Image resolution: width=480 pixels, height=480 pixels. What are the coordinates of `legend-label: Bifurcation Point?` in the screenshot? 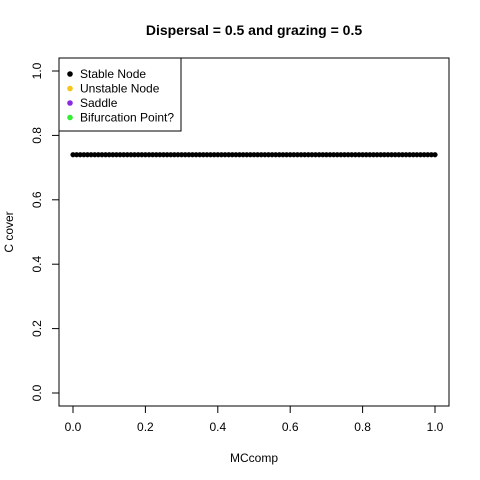 It's located at (127, 118).